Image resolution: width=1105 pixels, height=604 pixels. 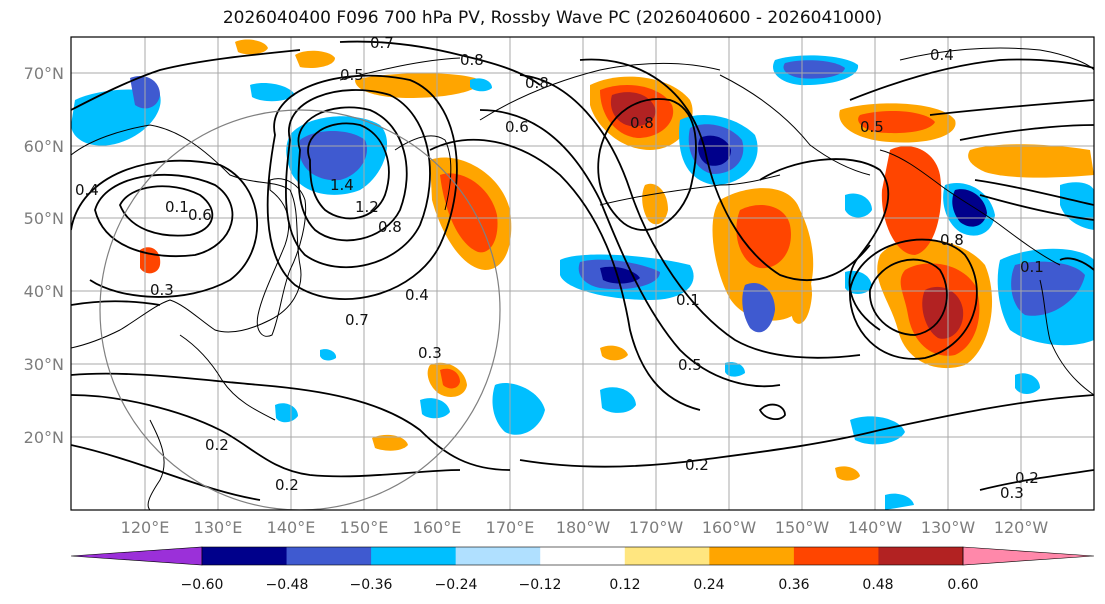 What do you see at coordinates (287, 585) in the screenshot?
I see `colorbar-tick-label: −0.48` at bounding box center [287, 585].